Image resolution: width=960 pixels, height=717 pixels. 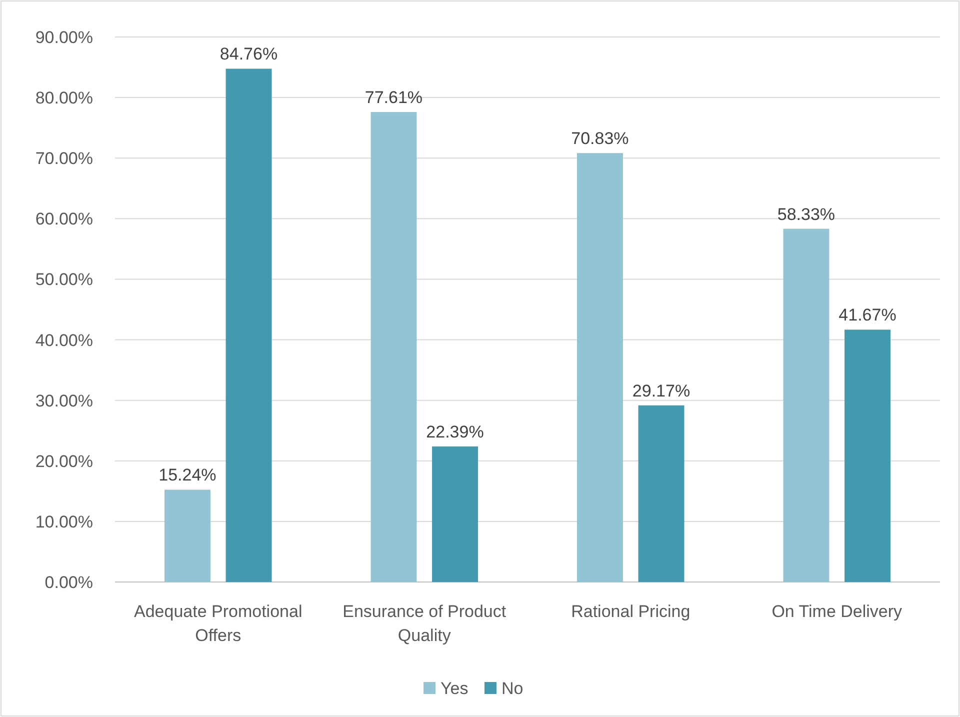 I want to click on x-tick-label: Rational Pricing, so click(x=630, y=611).